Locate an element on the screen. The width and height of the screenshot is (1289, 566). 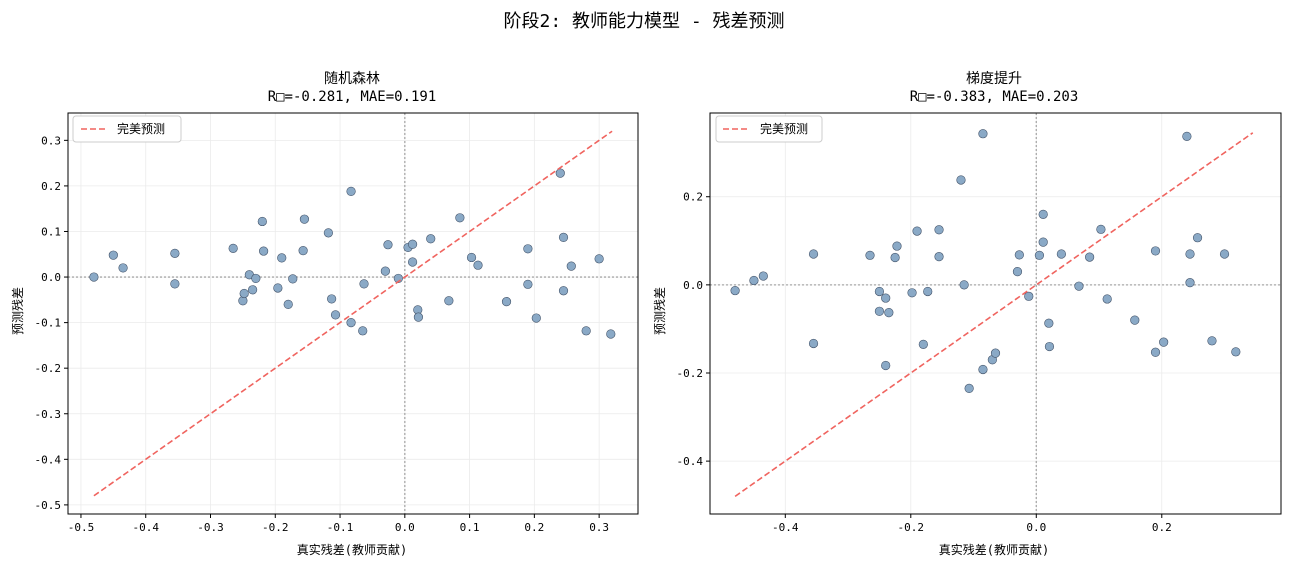
y-tick-label: -0.1 is located at coordinates (48, 323).